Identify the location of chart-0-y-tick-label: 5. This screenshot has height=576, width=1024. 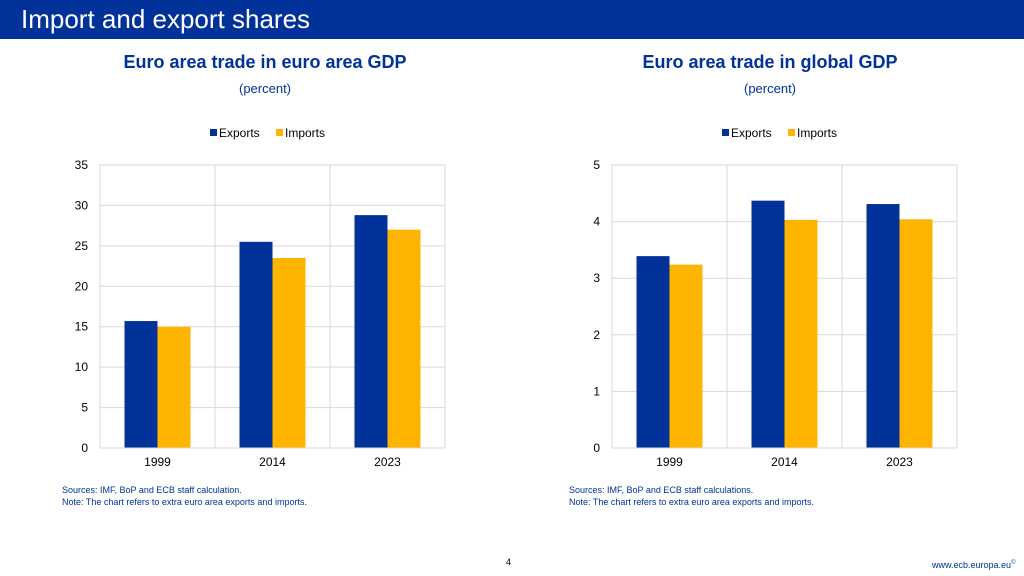
(84, 408).